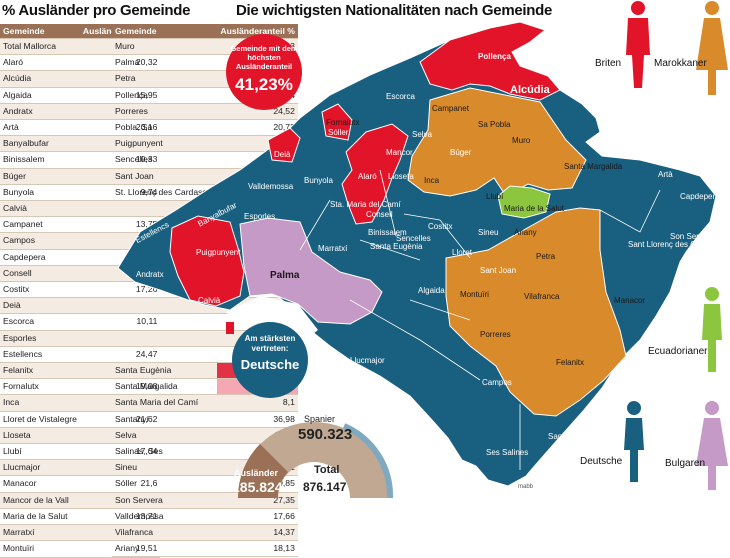 The image size is (730, 558). I want to click on legend-bulgaren: Bulgaren, so click(685, 463).